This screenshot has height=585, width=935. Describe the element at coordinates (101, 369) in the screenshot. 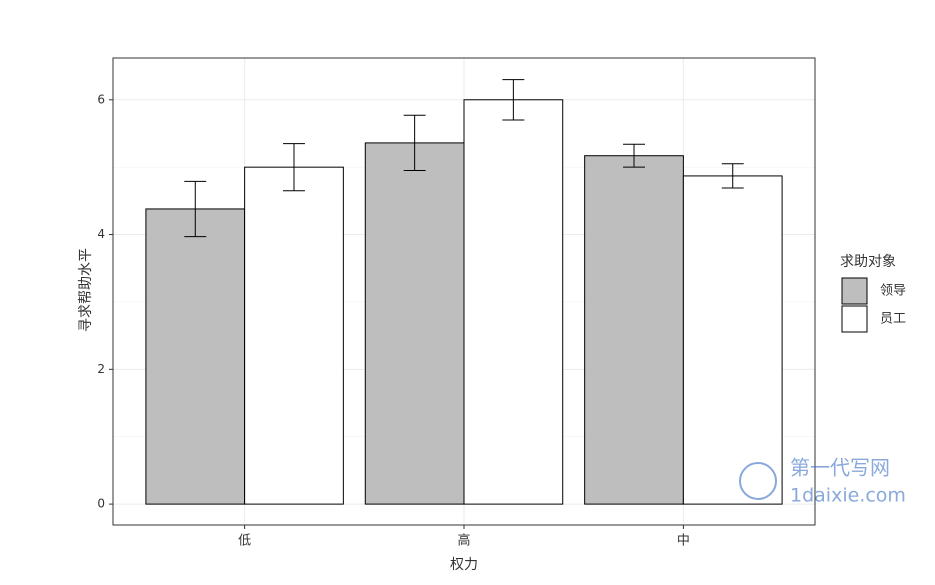

I see `y-tick-label: 2` at that location.